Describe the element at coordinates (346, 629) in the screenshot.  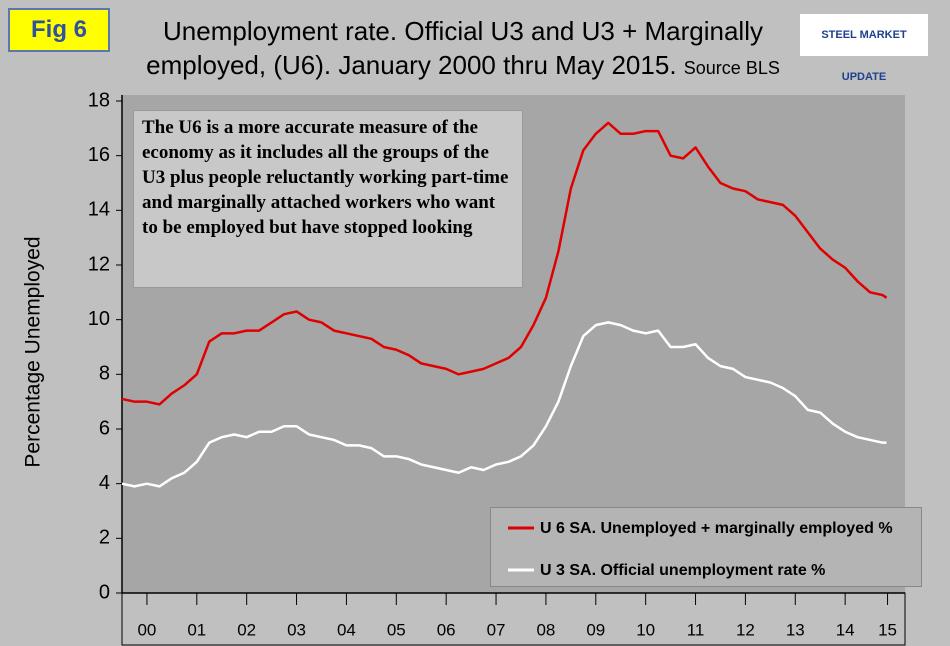
I see `x-tick-label: 04` at that location.